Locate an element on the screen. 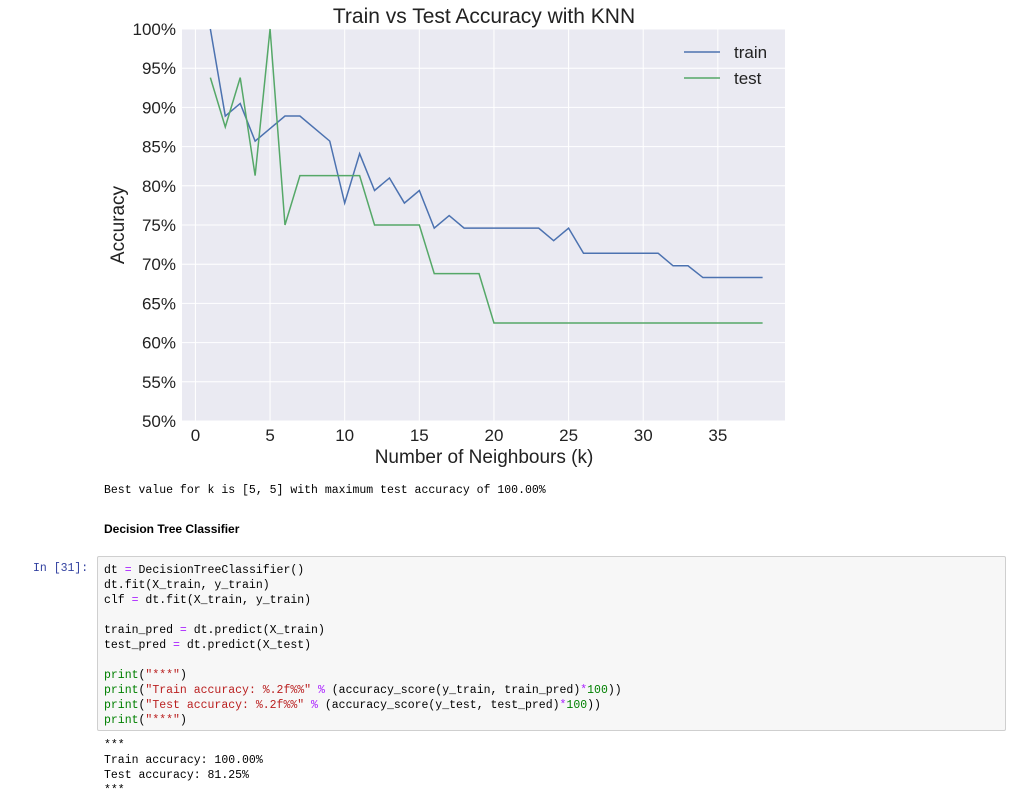 Image resolution: width=1026 pixels, height=803 pixels. section-heading: Decision Tree Classifier is located at coordinates (172, 529).